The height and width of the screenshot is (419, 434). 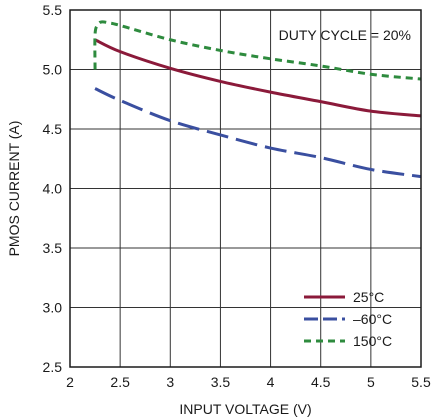 I want to click on y-tick-label: 4.0, so click(x=53, y=189).